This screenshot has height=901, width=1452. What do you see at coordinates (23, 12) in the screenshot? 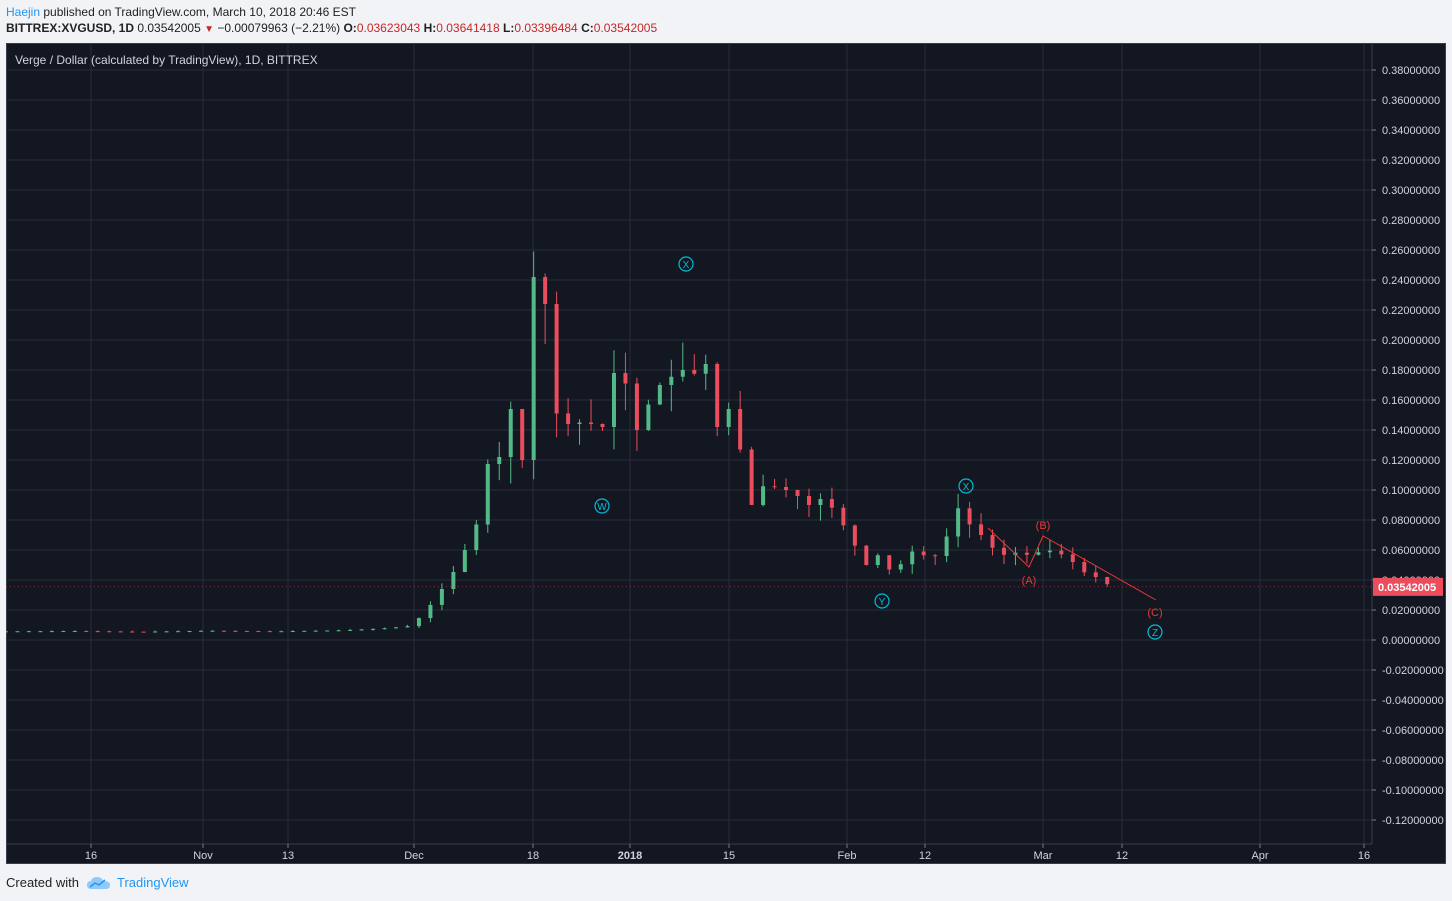
I see `author-link: Haejin` at bounding box center [23, 12].